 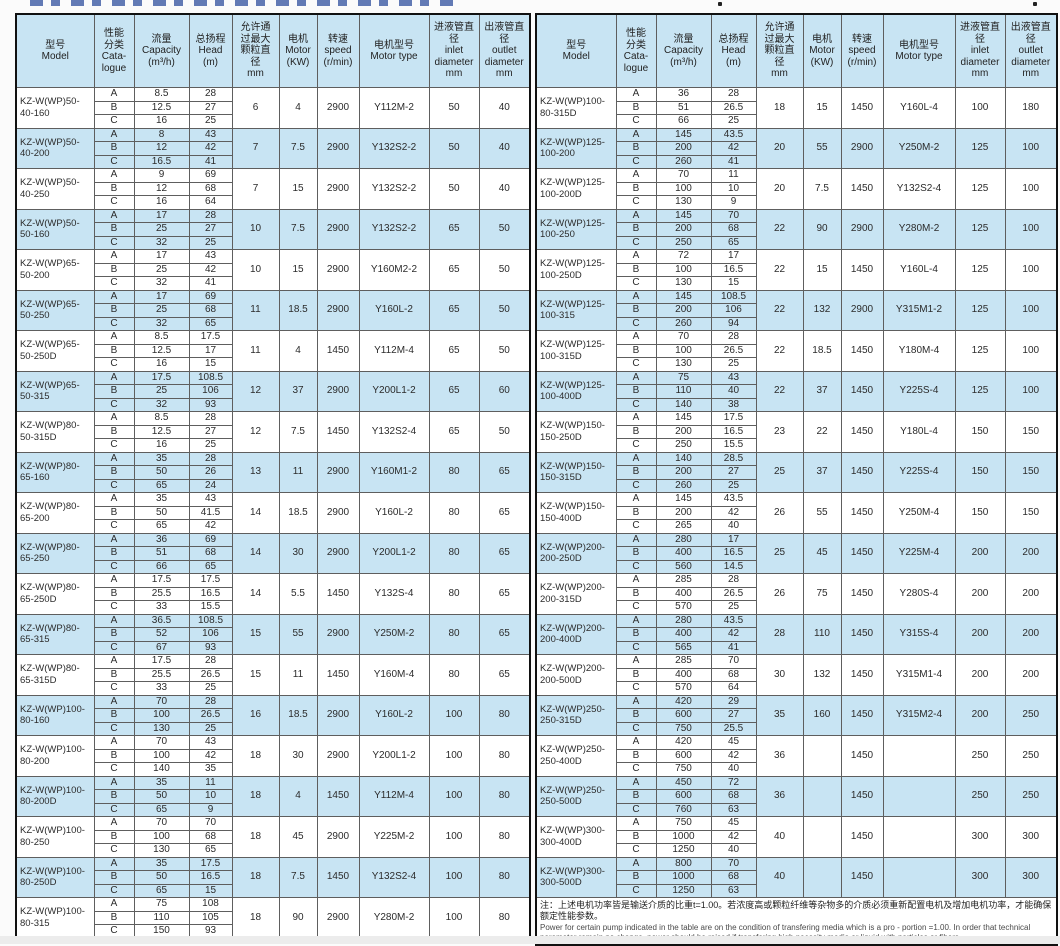 I want to click on capacity-cell: 12.5, so click(x=161, y=350).